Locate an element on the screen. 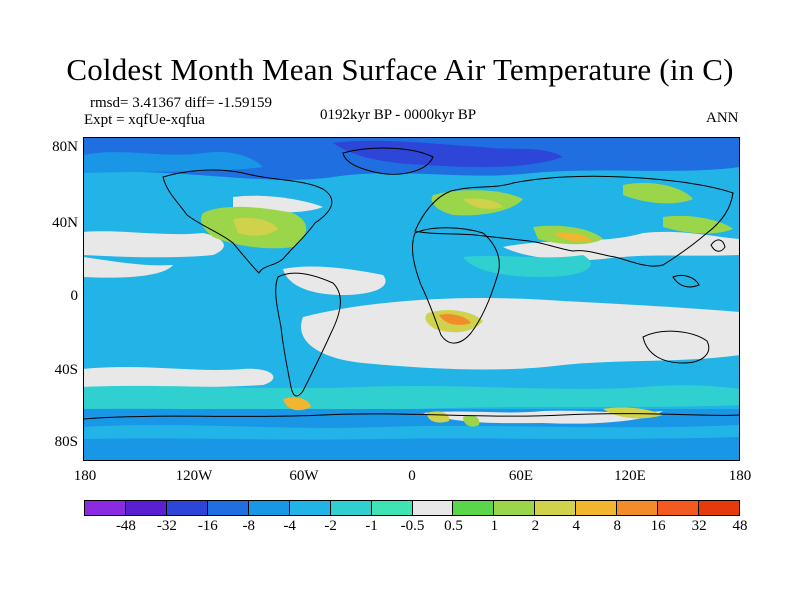 The height and width of the screenshot is (600, 800). japan-coast is located at coordinates (718, 245).